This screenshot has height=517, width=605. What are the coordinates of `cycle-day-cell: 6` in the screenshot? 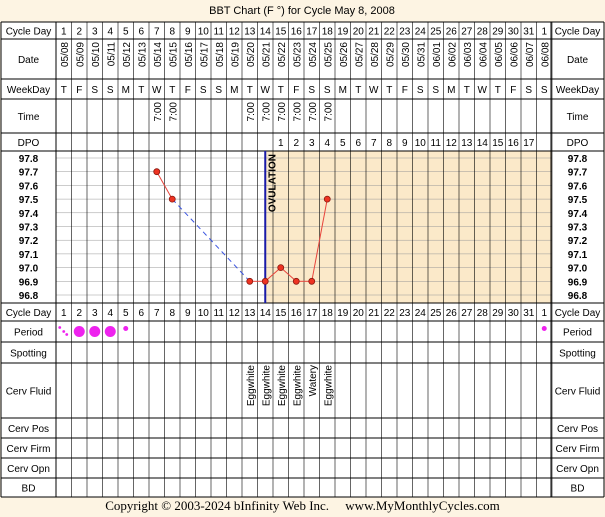 It's located at (141, 32).